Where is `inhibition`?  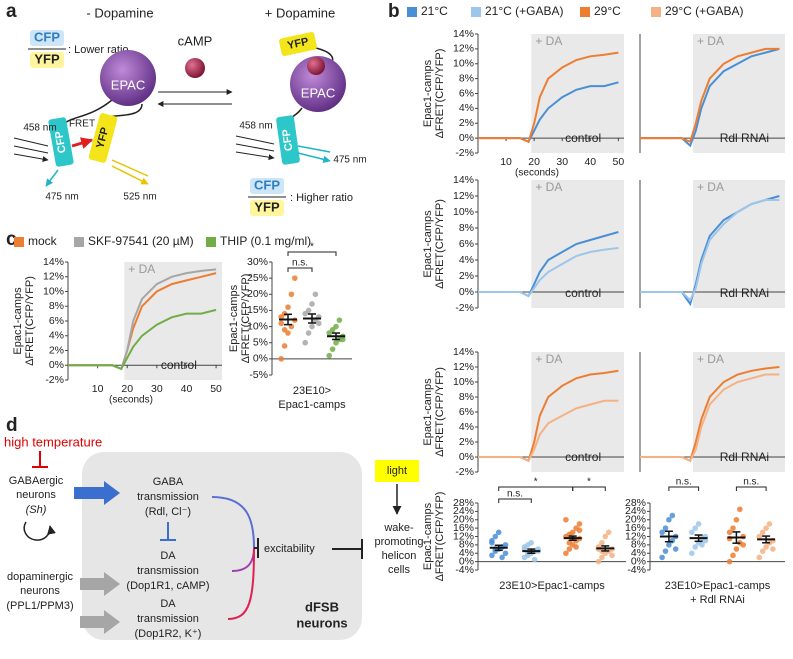
inhibition is located at coordinates (40, 459).